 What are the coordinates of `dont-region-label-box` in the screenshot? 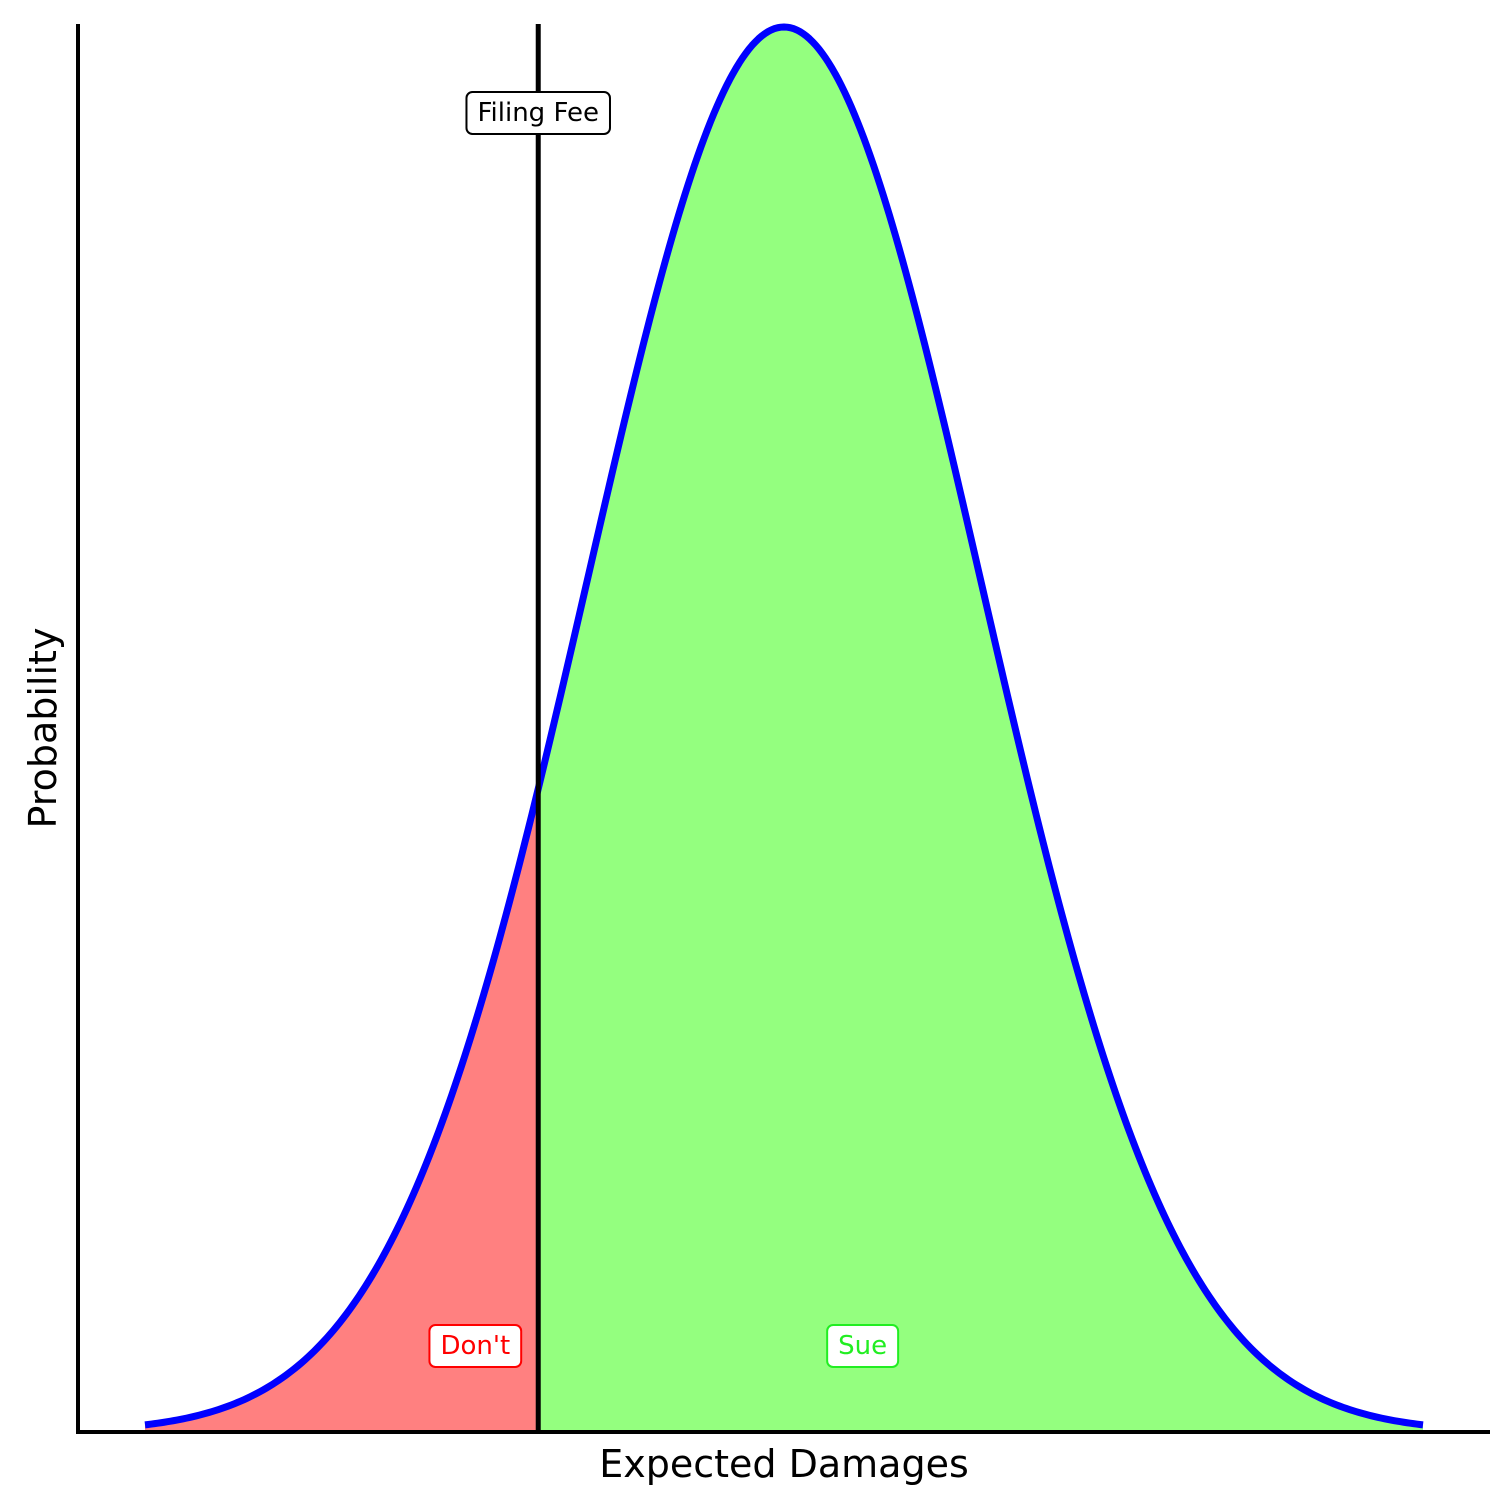 It's located at (475, 1346).